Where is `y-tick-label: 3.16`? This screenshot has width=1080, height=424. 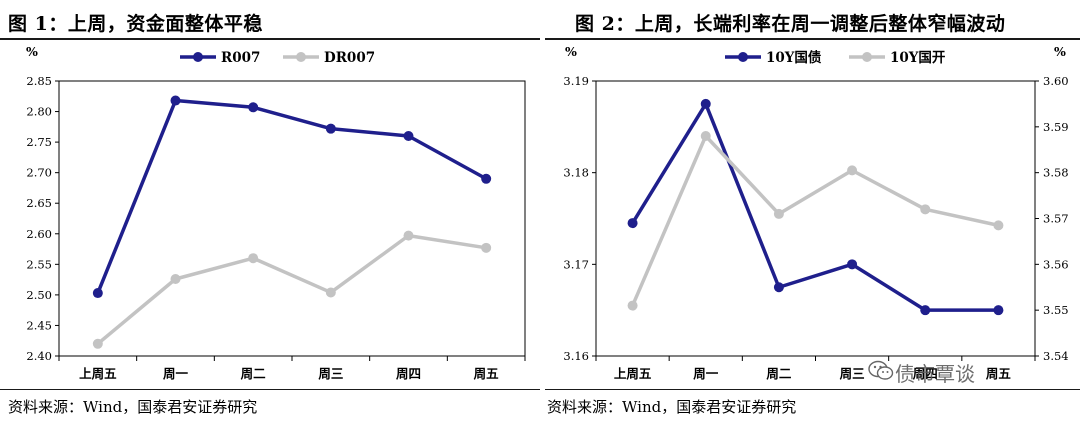 y-tick-label: 3.16 is located at coordinates (576, 356).